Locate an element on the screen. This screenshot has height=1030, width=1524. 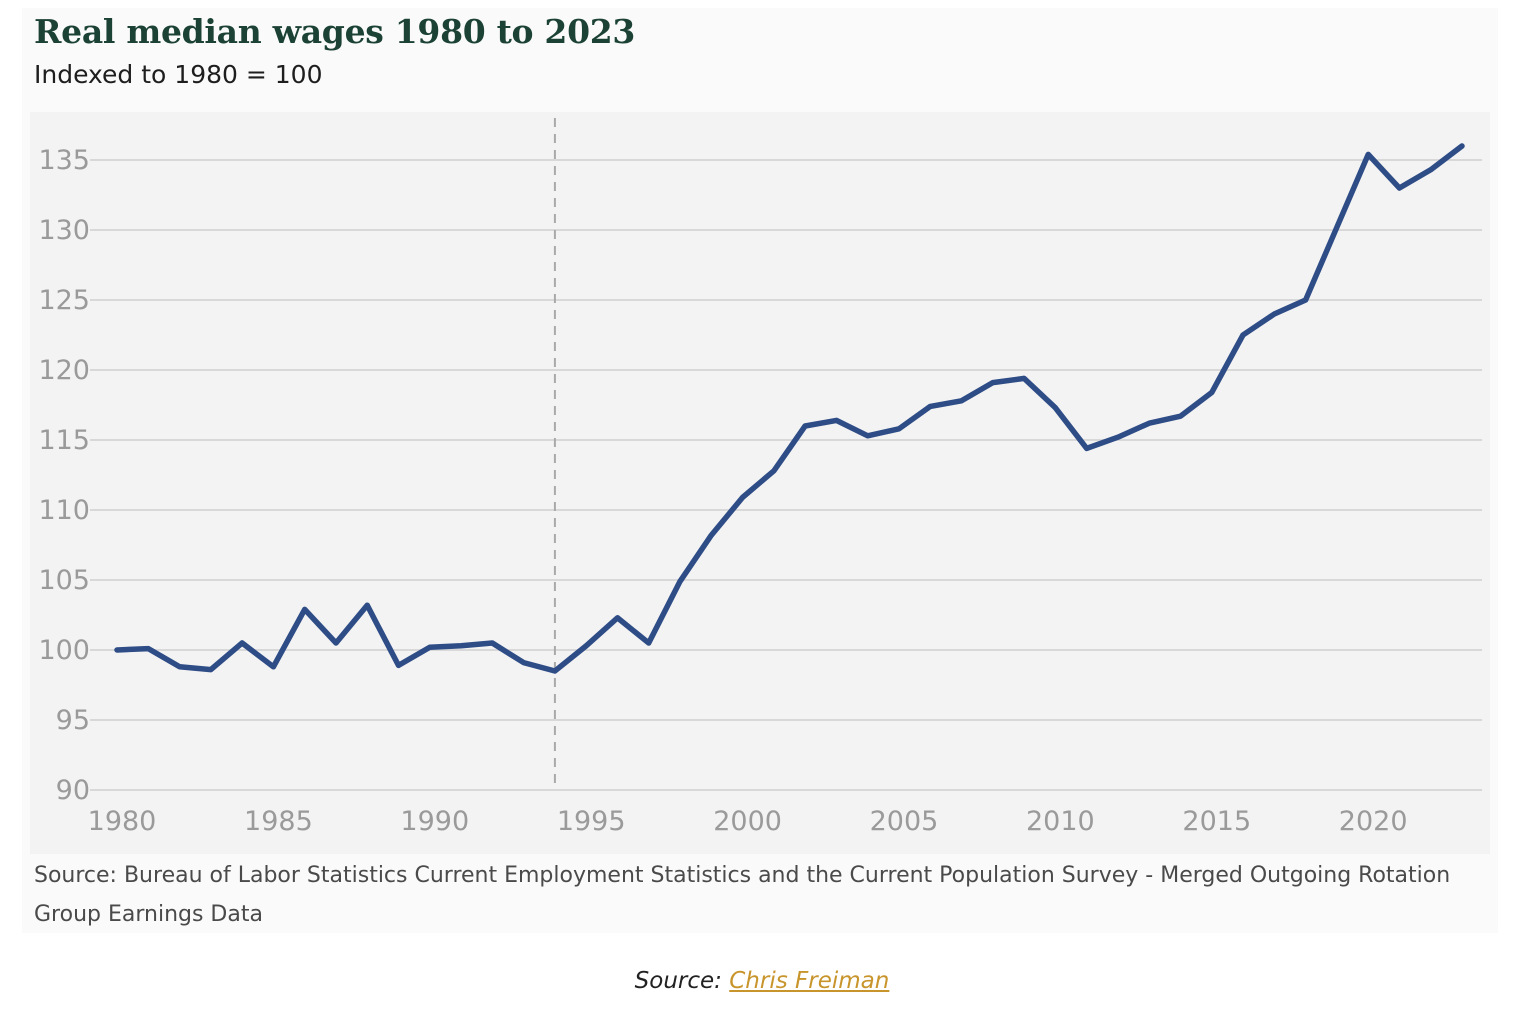
x-tick-label: 2010 is located at coordinates (1060, 821).